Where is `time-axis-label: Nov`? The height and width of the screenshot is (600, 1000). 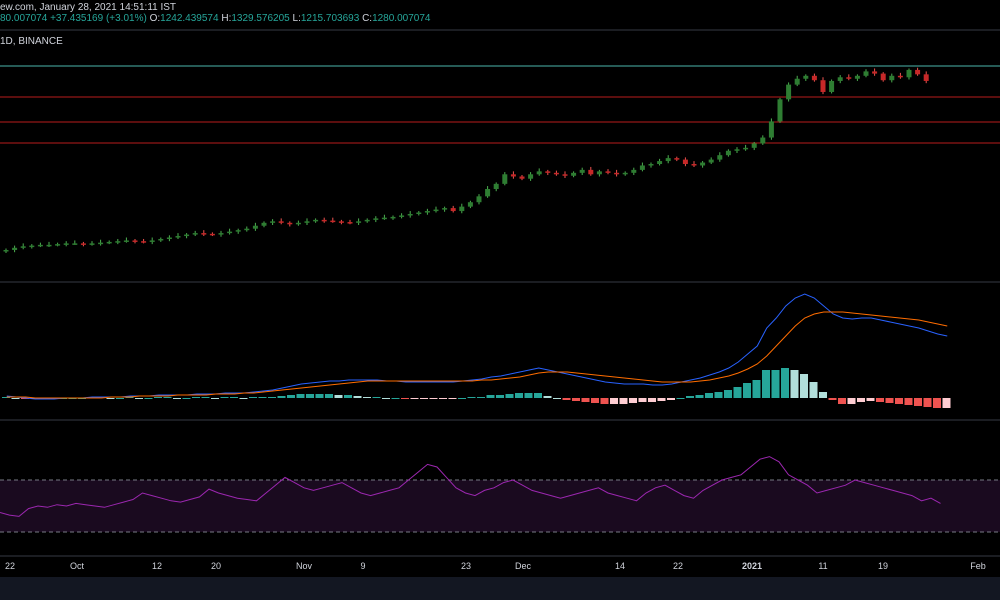
time-axis-label: Nov is located at coordinates (304, 566).